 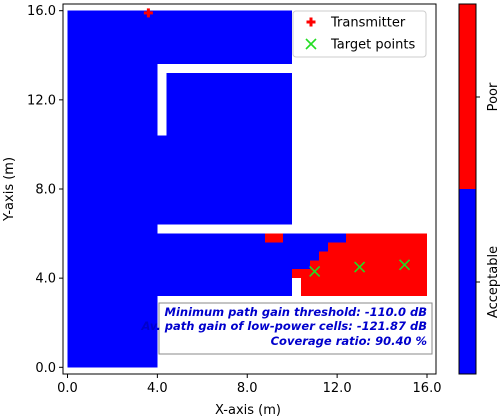 I want to click on y-axis-title: Y-axis (m), so click(x=9, y=189).